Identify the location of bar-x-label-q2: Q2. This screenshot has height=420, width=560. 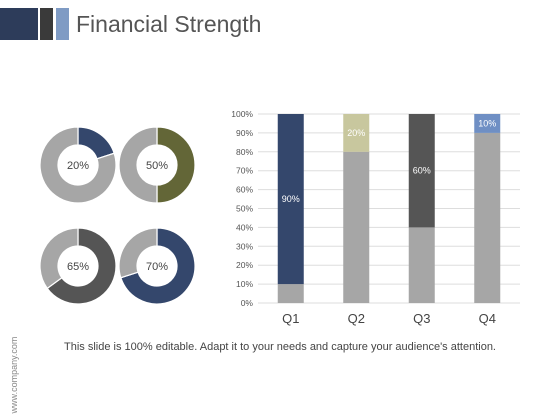
(356, 318).